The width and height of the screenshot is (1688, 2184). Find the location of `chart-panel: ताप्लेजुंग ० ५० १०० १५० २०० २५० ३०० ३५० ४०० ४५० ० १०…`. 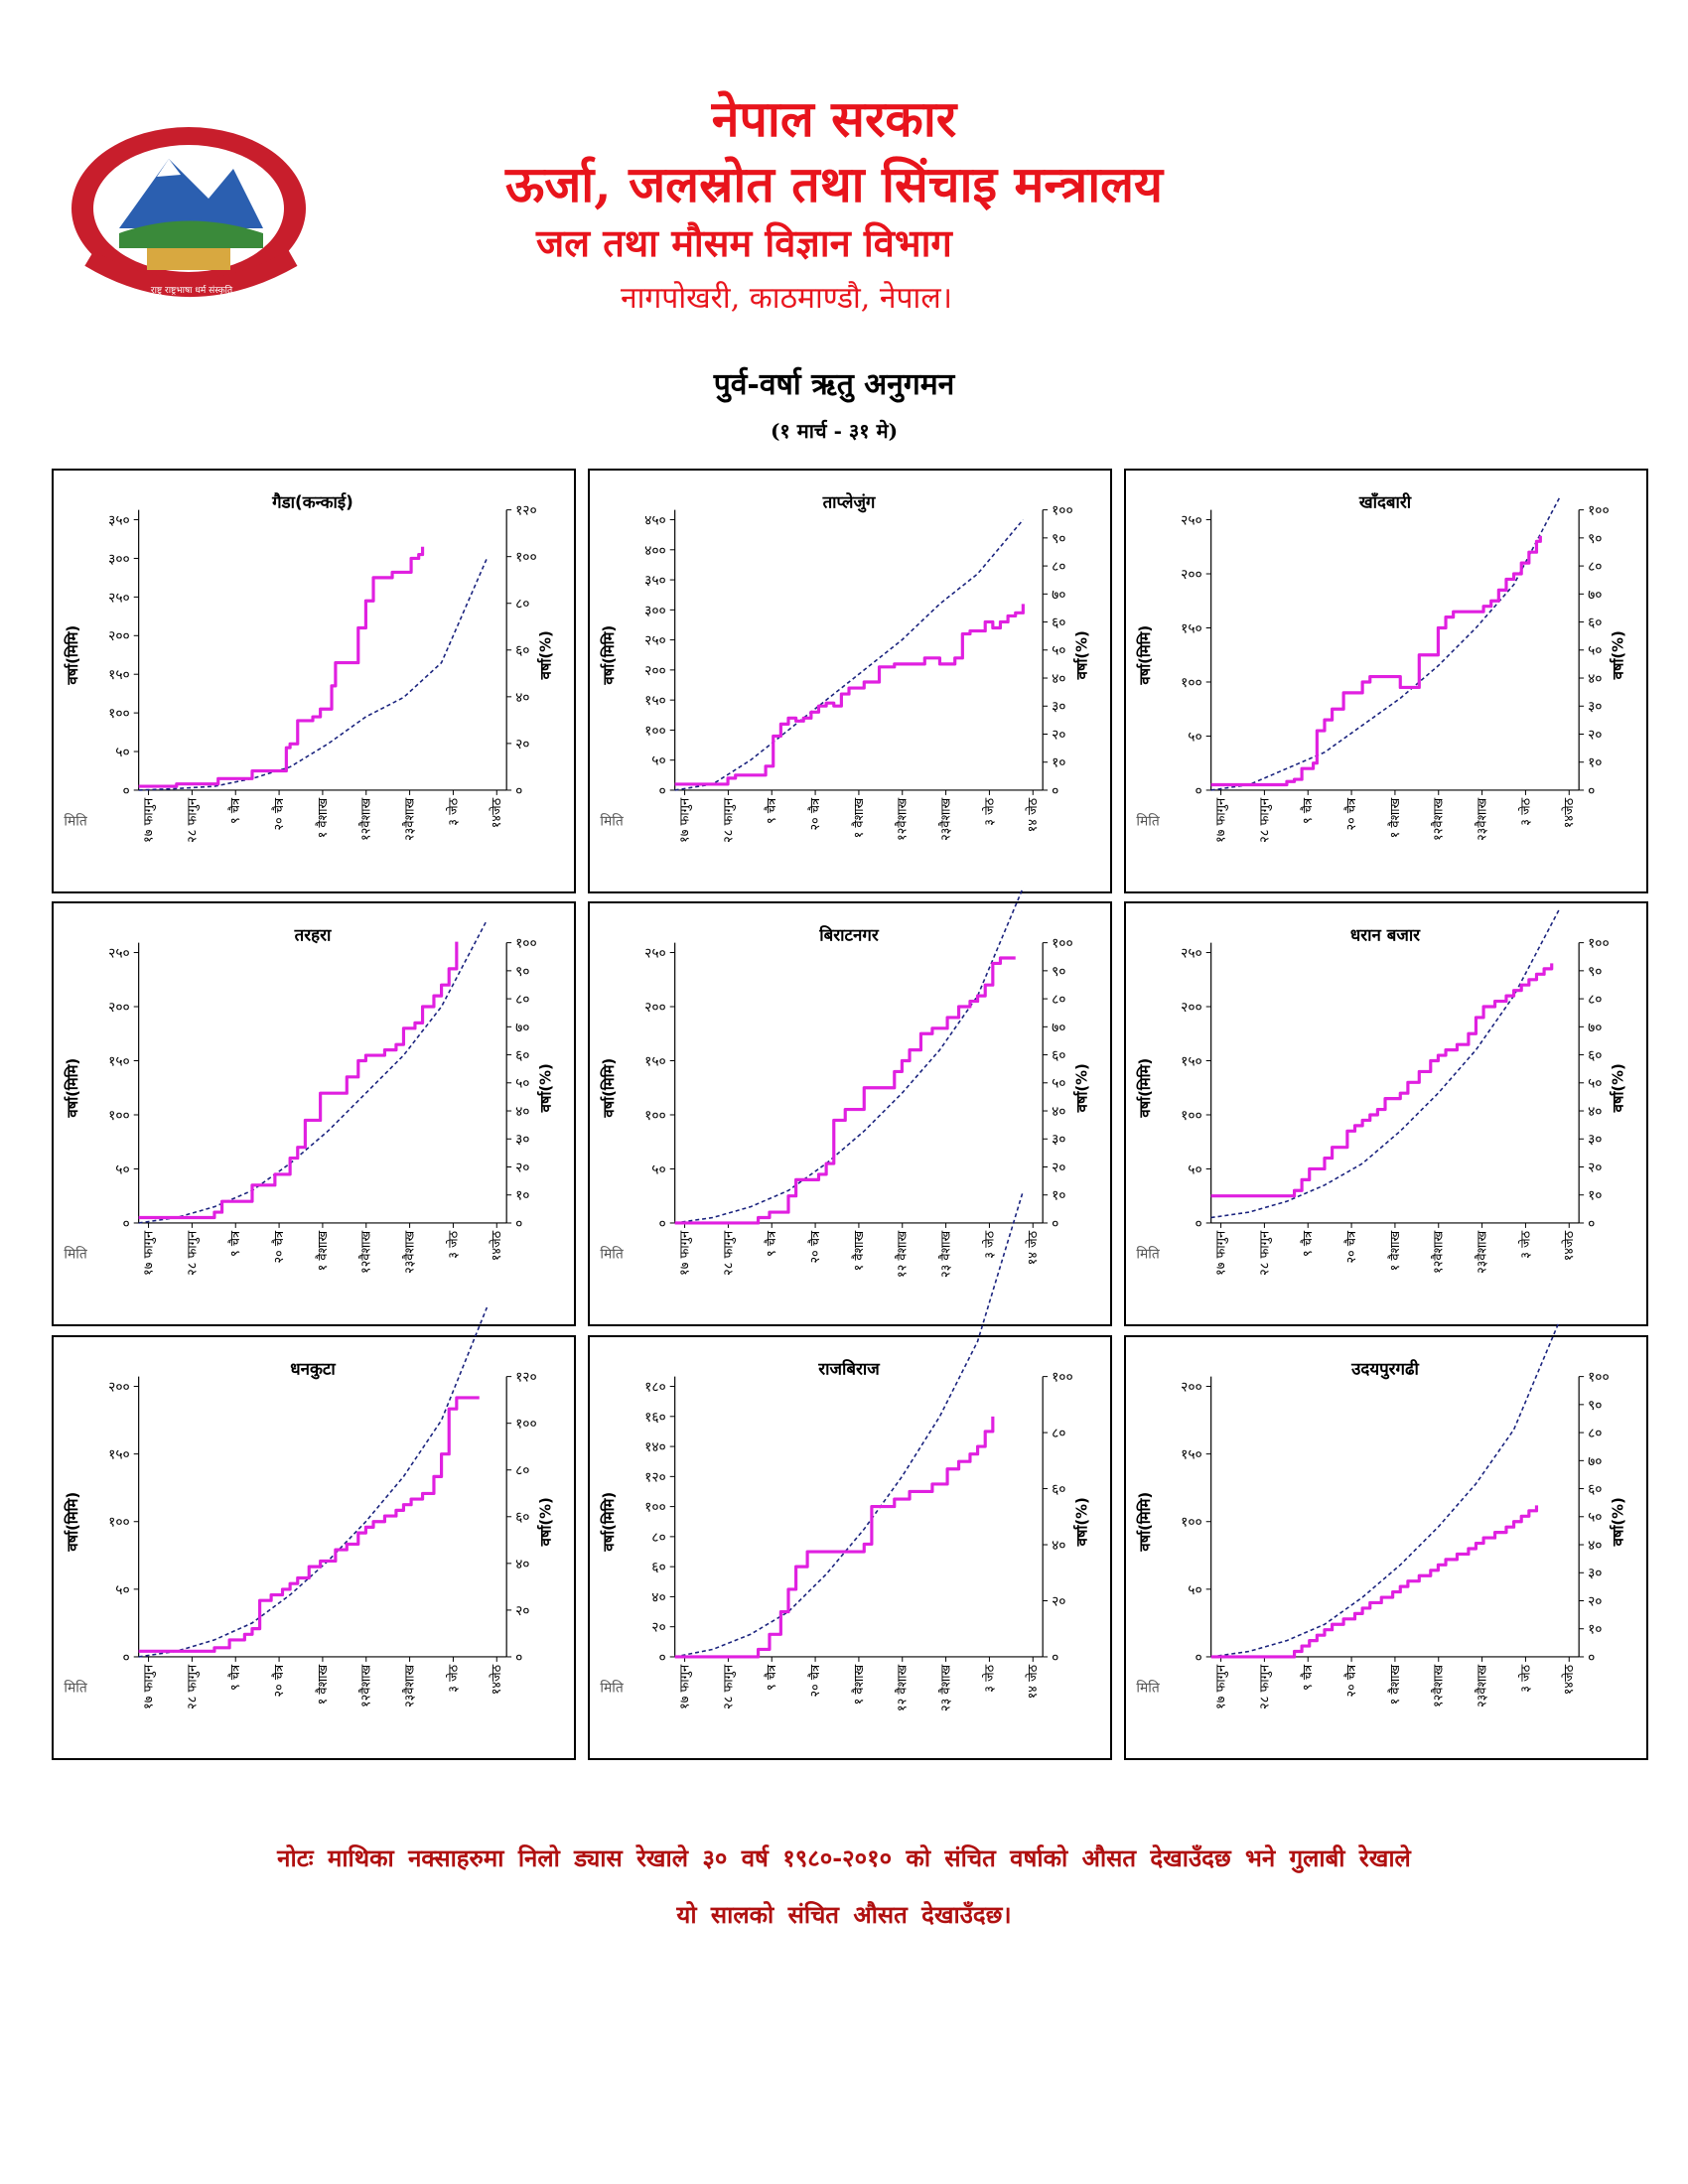

chart-panel: ताप्लेजुंग ० ५० १०० १५० २०० २५० ३०० ३५० ४०० ४५० ० १०… is located at coordinates (850, 681).